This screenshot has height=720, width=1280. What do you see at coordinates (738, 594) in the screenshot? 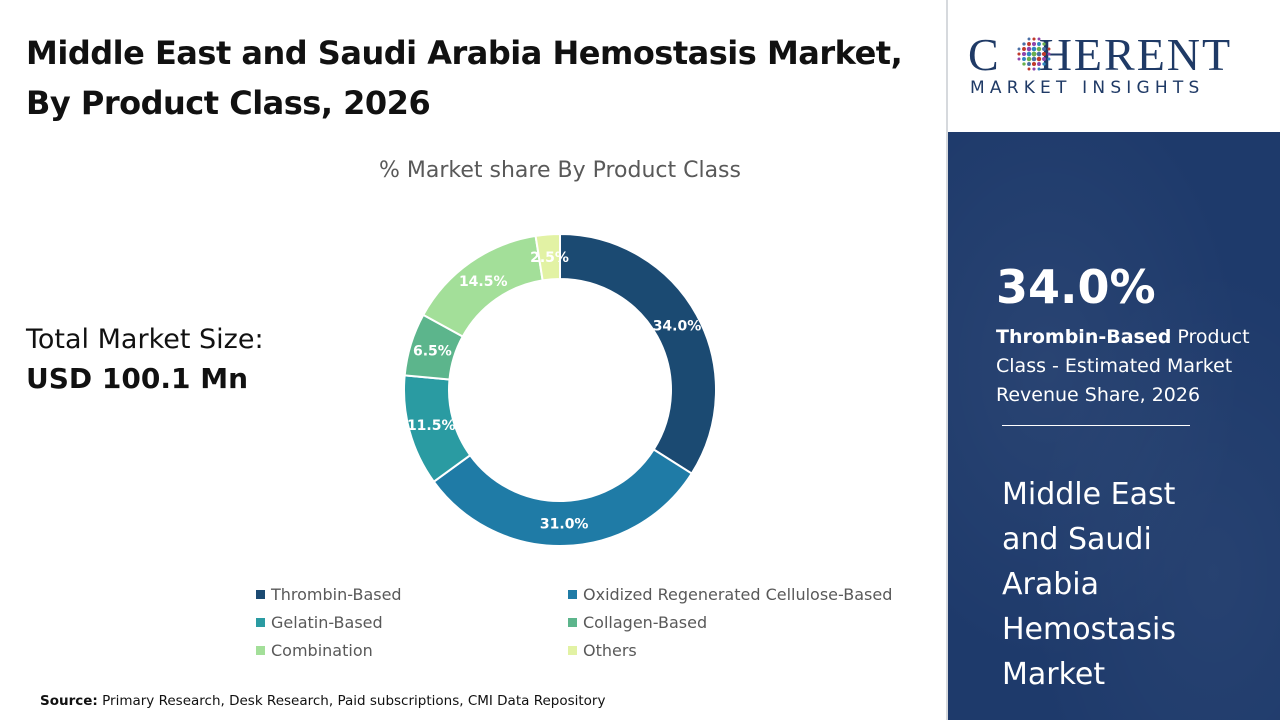
I see `legend-label: Oxidized Regenerated Cellulose-Based` at bounding box center [738, 594].